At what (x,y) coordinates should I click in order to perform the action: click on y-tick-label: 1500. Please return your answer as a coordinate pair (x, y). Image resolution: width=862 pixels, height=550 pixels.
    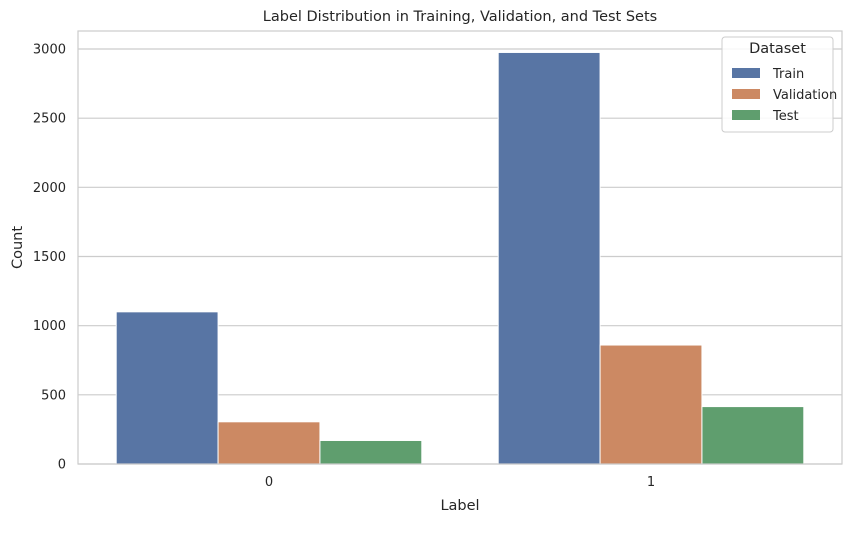
    Looking at the image, I should click on (49, 257).